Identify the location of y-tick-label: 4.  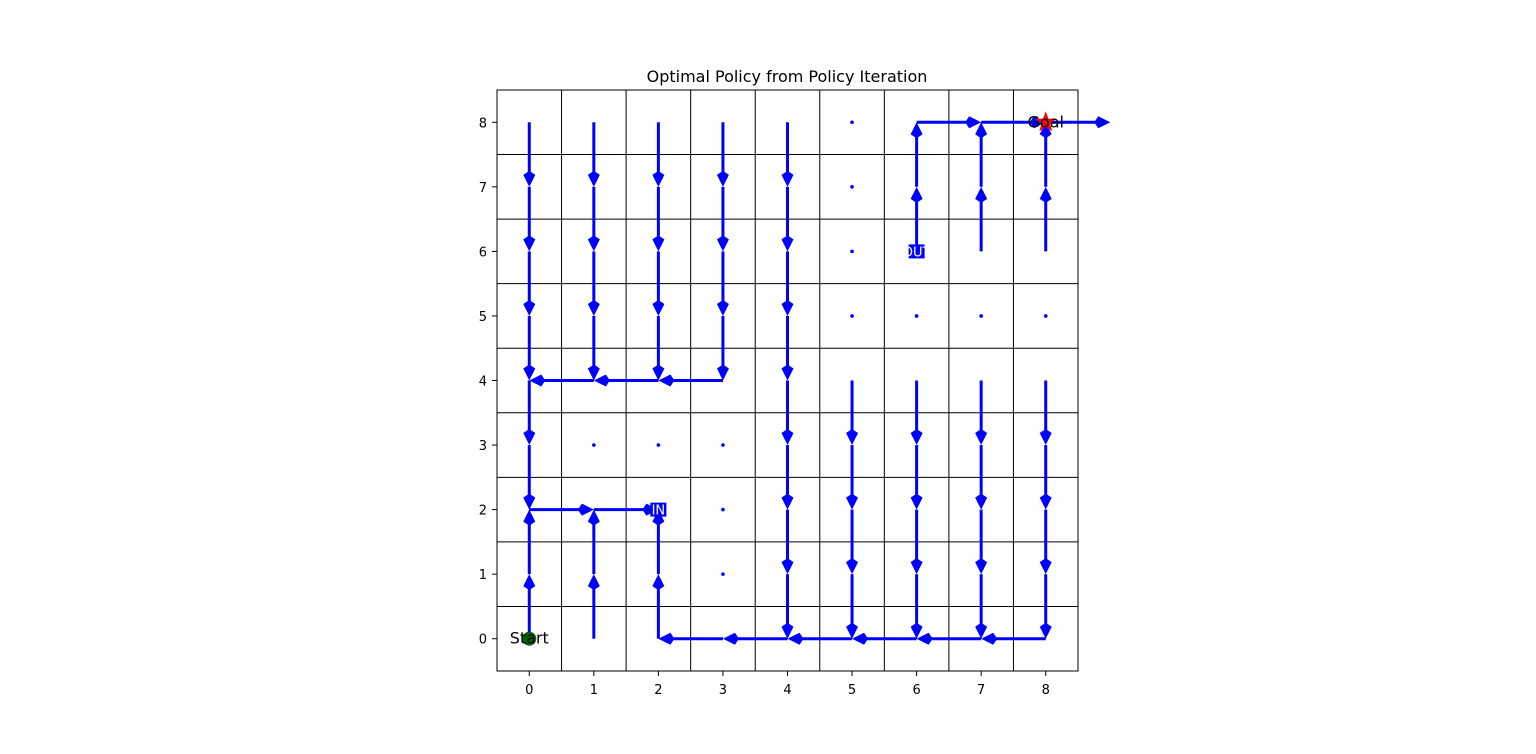
(483, 382).